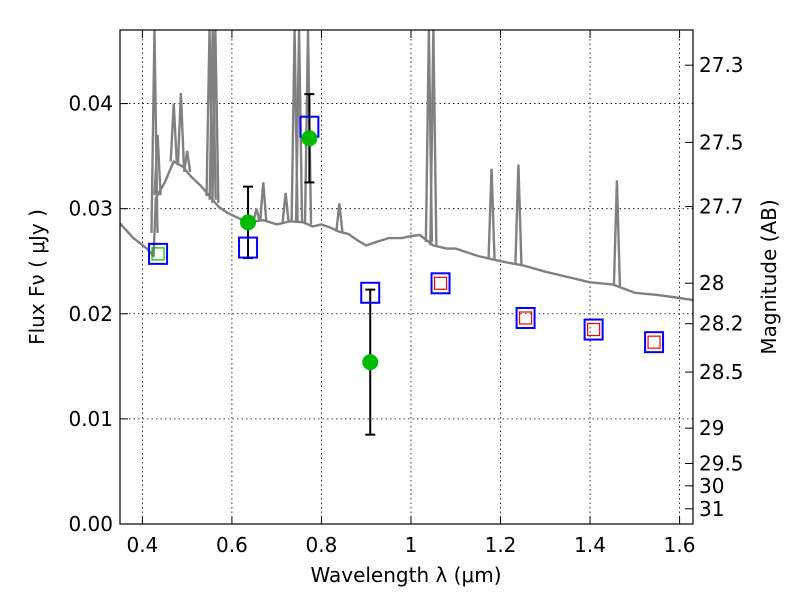  Describe the element at coordinates (769, 276) in the screenshot. I see `y2-axis-title: Magnitude (AB)` at that location.